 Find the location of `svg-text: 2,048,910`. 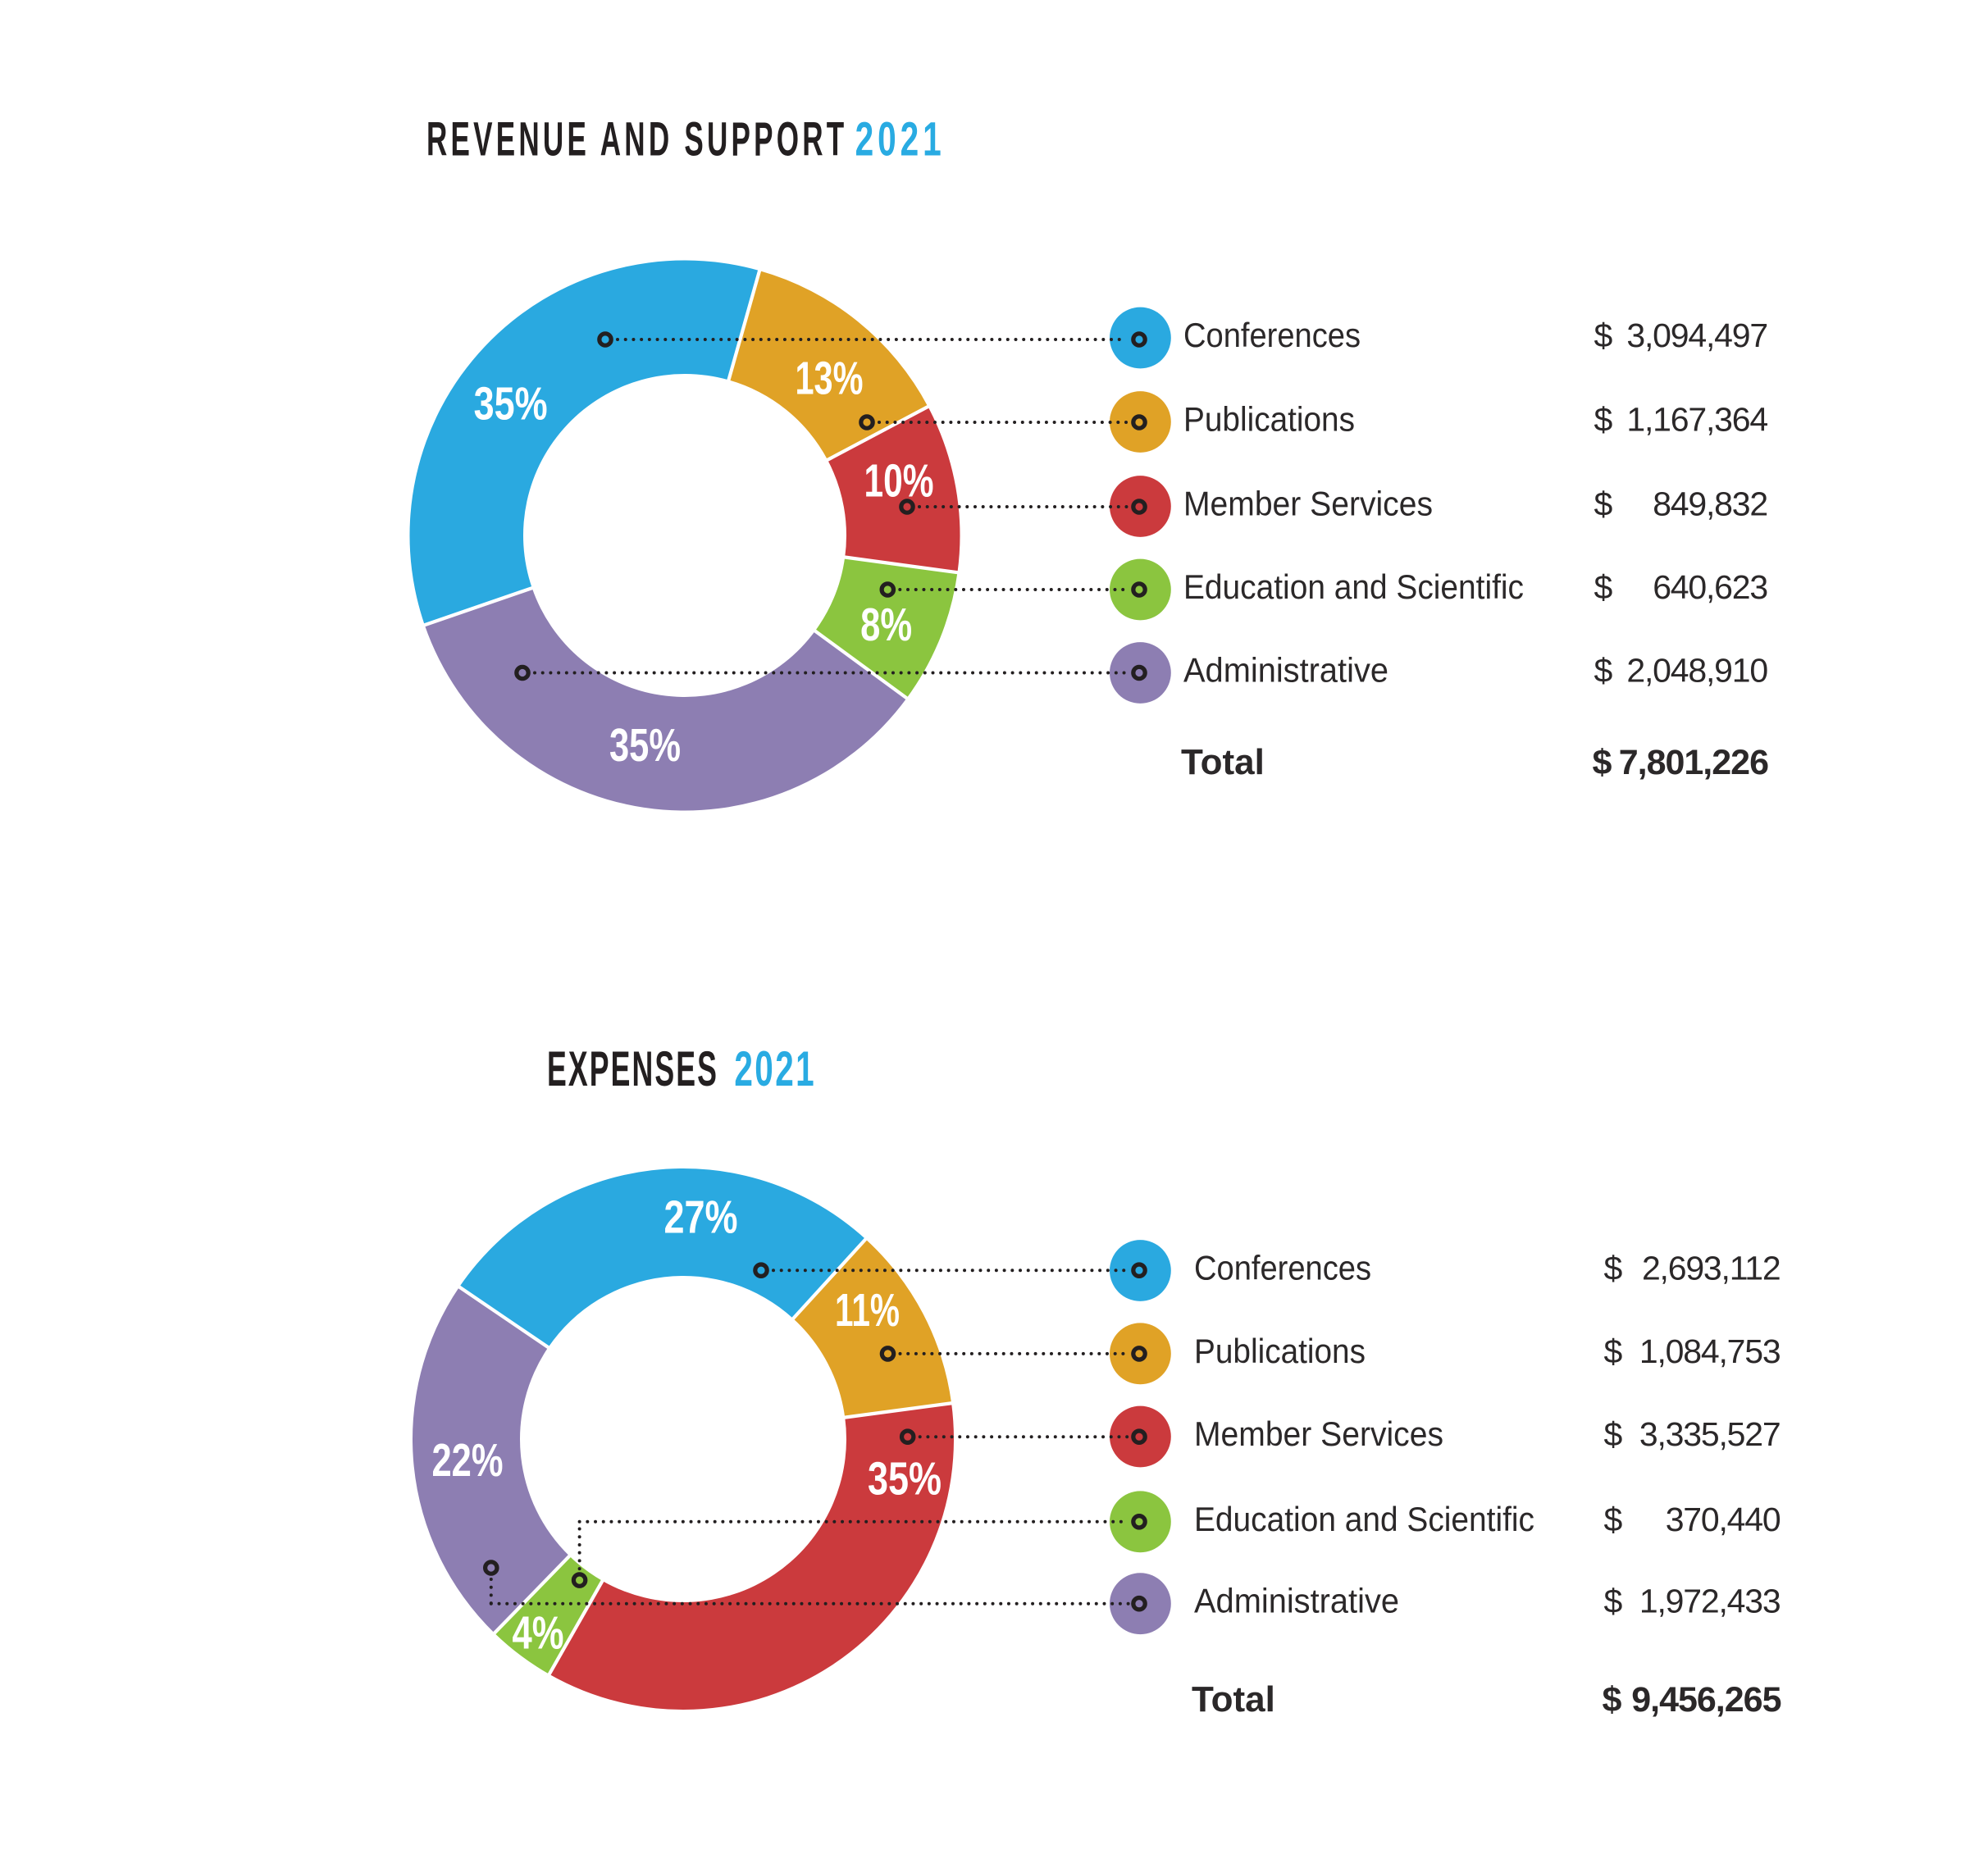

svg-text: 2,048,910 is located at coordinates (1696, 671).